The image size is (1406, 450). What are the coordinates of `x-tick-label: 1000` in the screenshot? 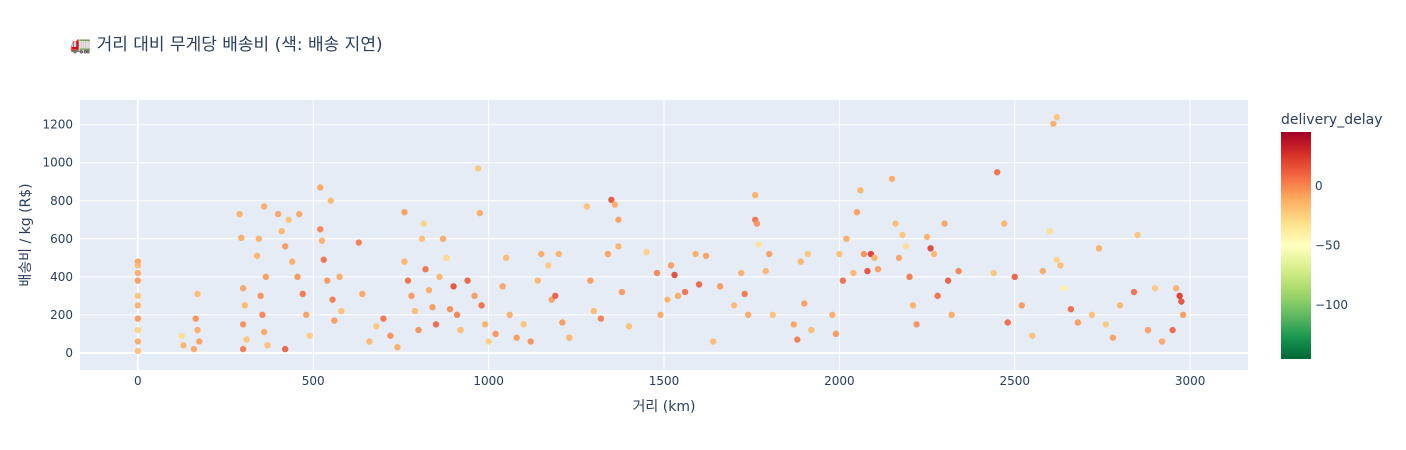 It's located at (488, 381).